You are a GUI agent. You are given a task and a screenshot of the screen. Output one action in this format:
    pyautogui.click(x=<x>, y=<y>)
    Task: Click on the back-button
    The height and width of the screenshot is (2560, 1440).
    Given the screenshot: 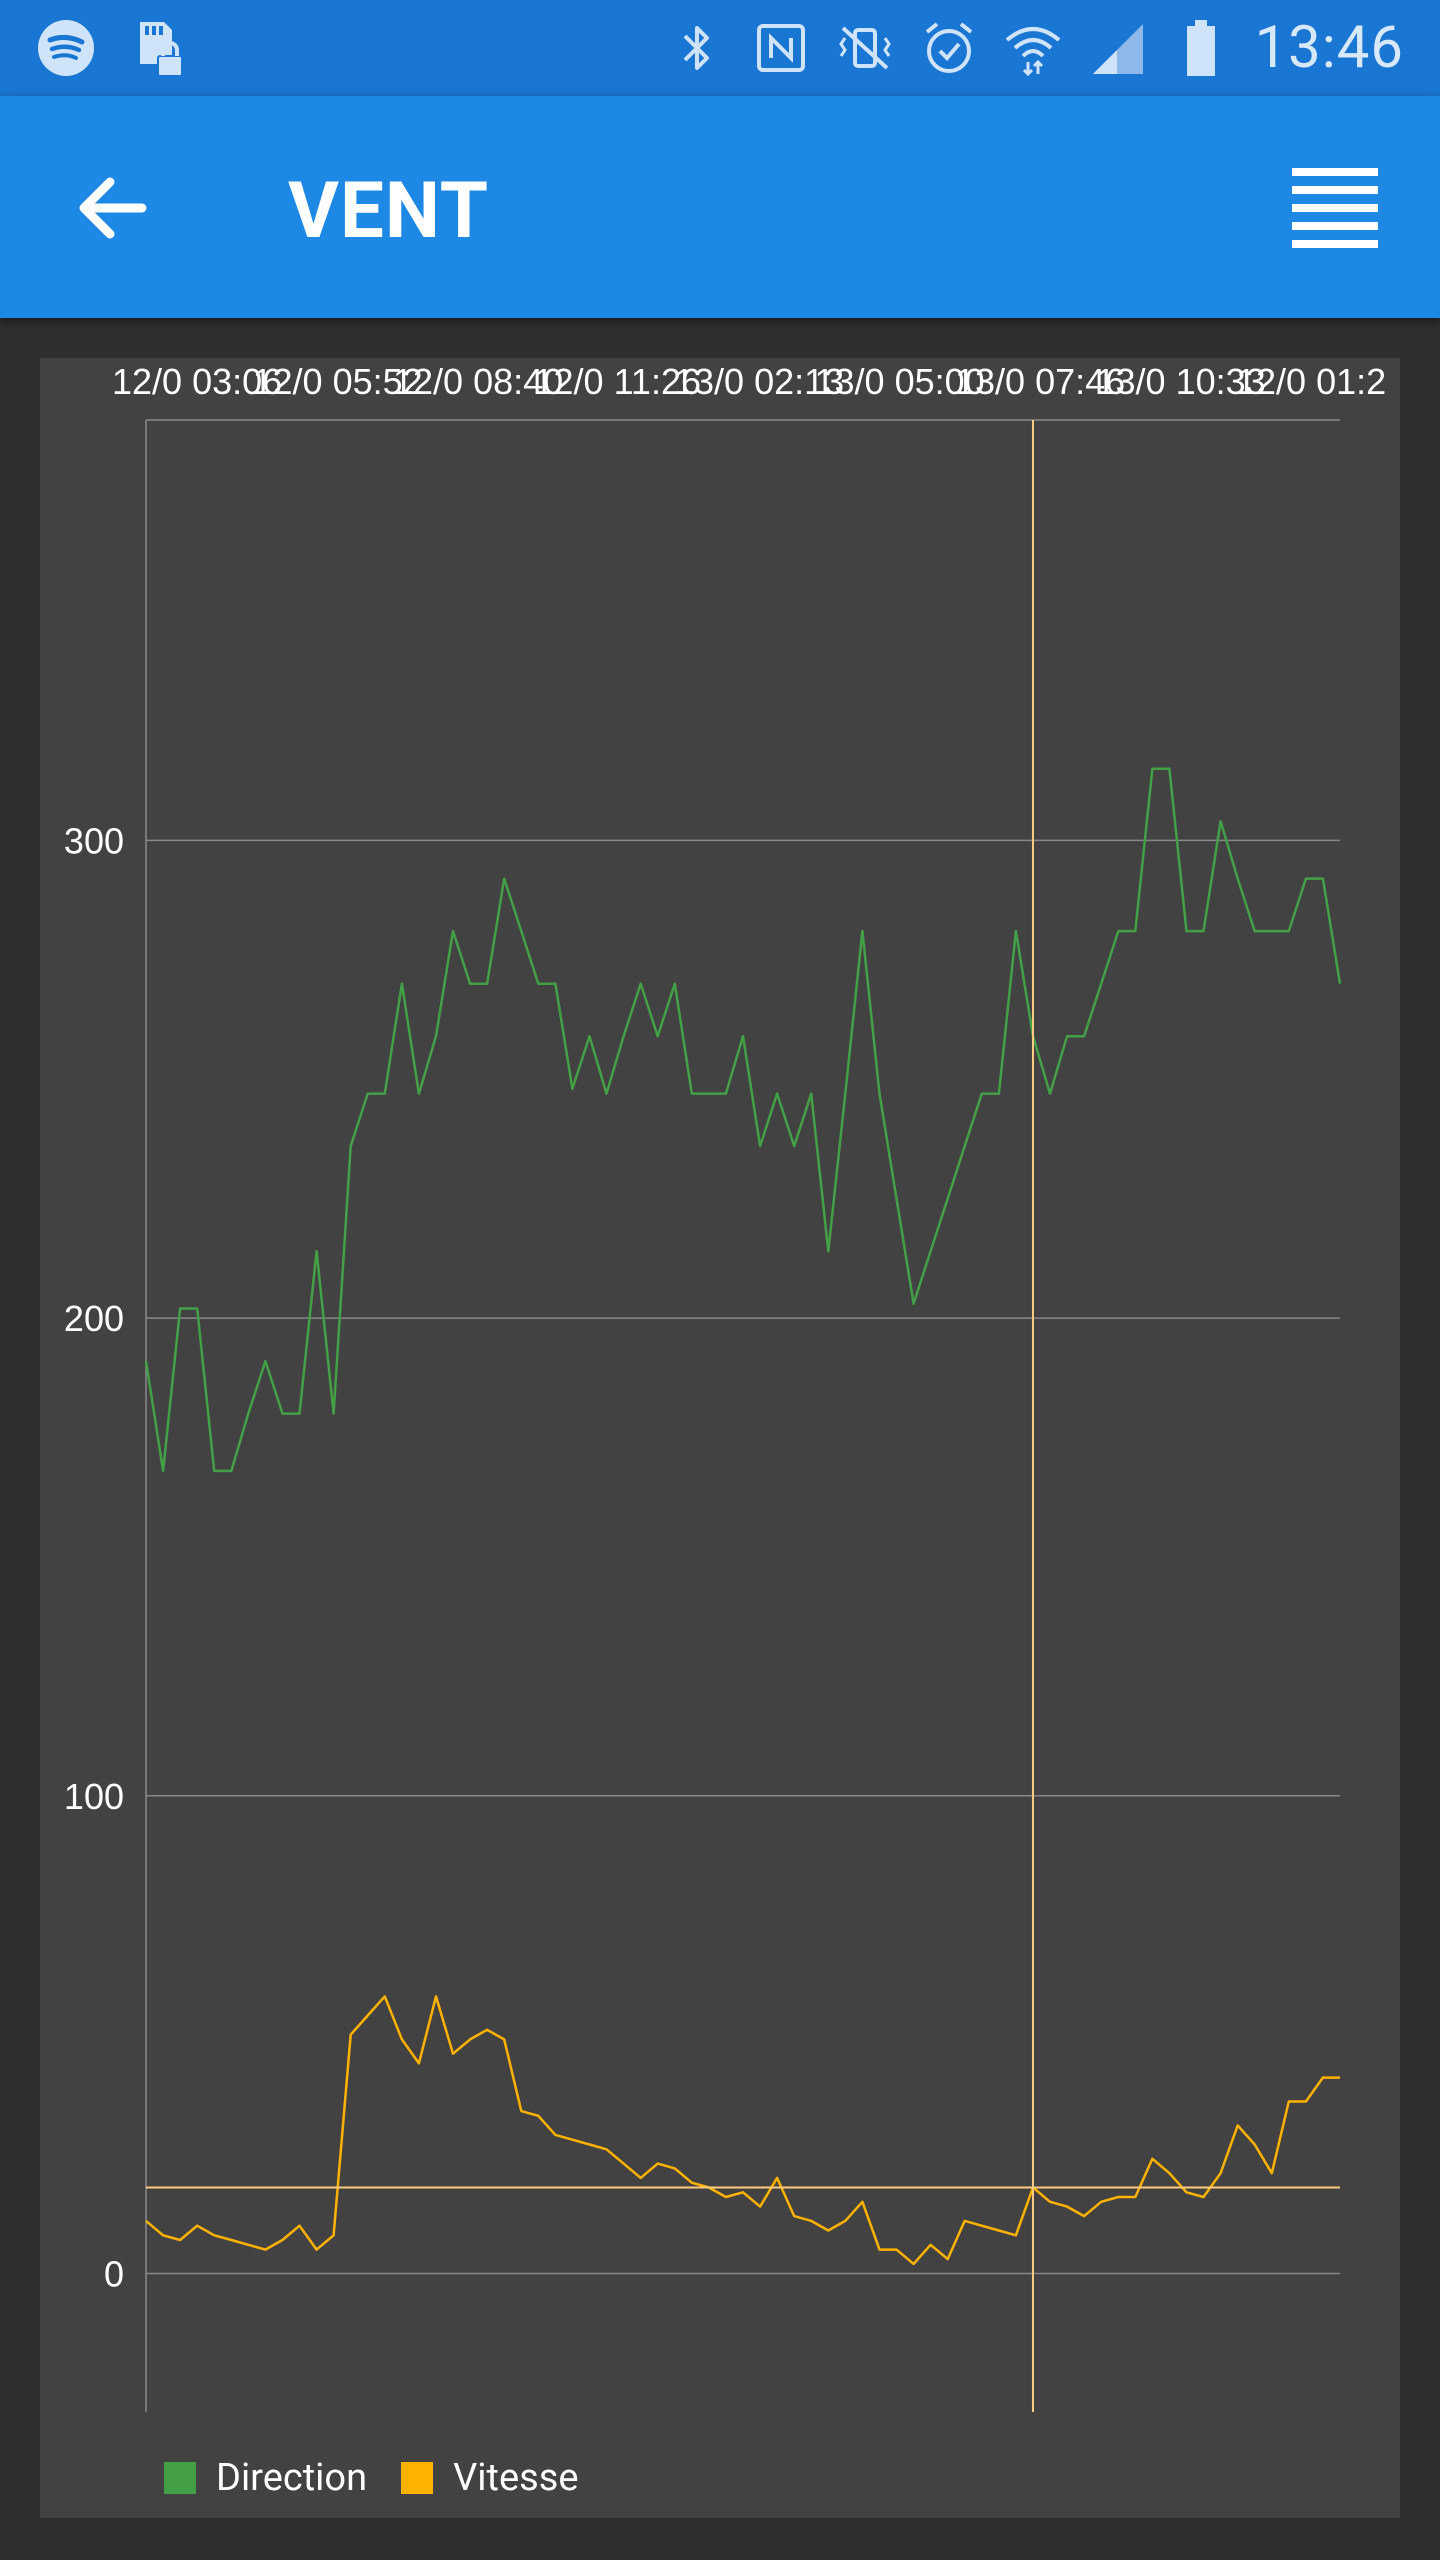 What is the action you would take?
    pyautogui.click(x=112, y=208)
    